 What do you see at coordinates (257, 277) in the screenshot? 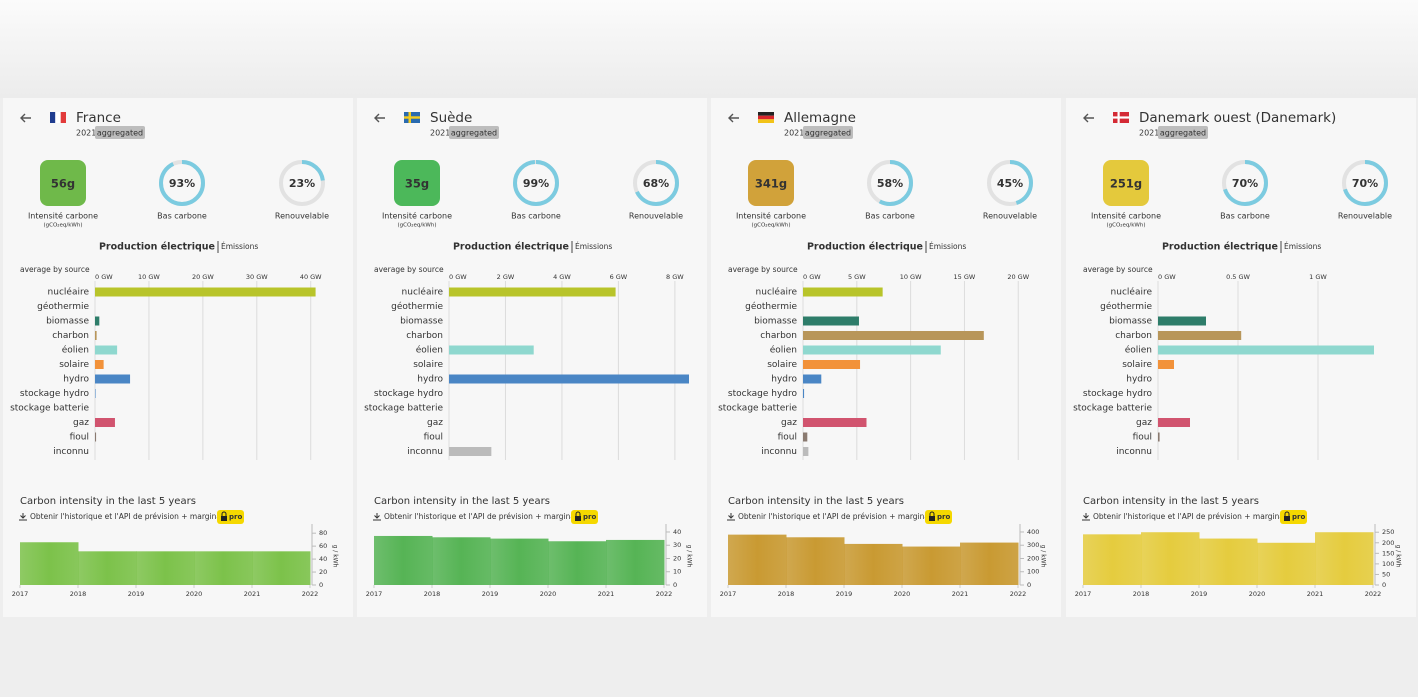
I see `x-tick-label: 30 GW` at bounding box center [257, 277].